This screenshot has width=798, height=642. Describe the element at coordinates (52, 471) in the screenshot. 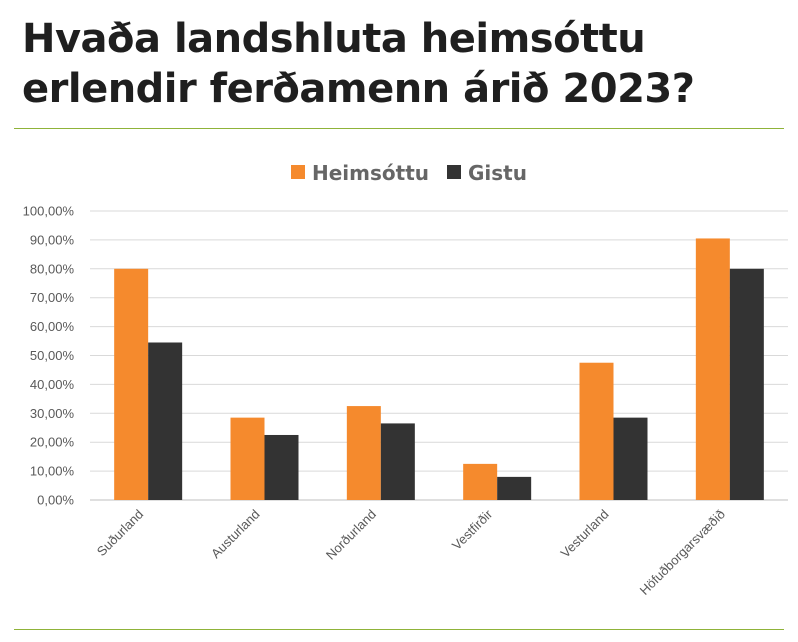

I see `y-tick-label: 10,00%` at that location.